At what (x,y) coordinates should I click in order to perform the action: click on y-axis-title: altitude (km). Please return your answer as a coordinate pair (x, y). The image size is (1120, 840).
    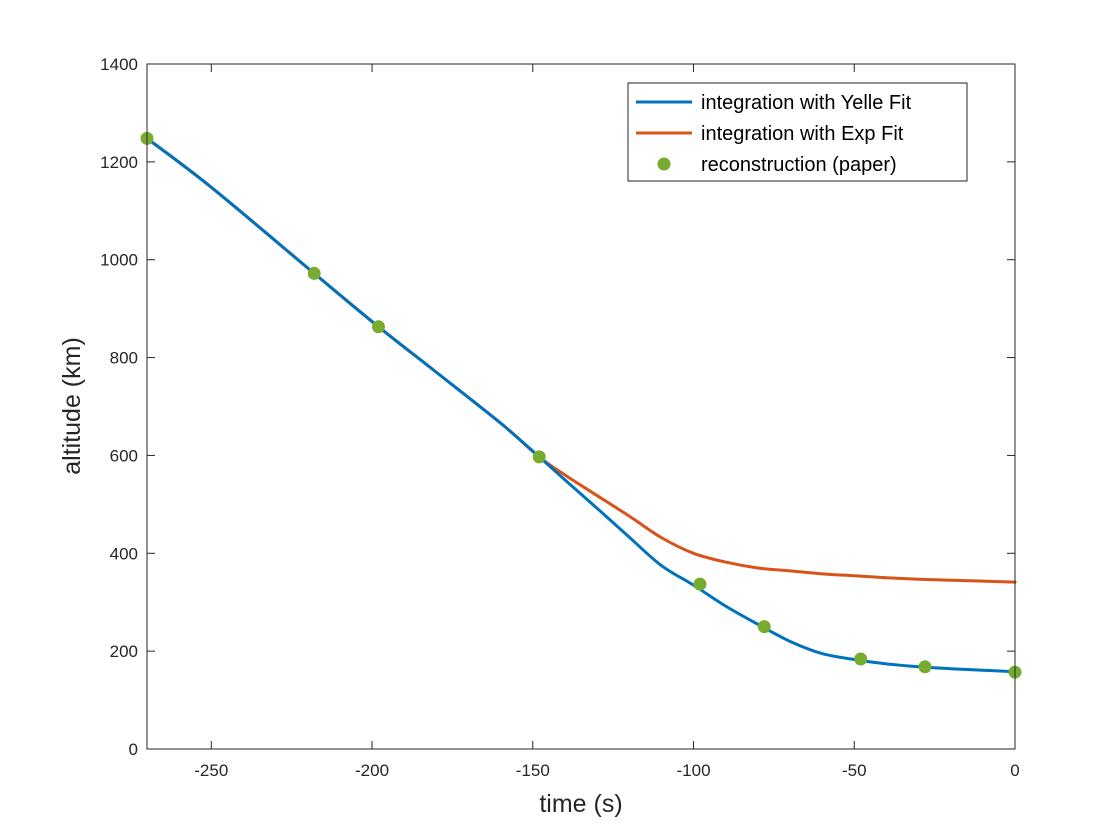
    Looking at the image, I should click on (72, 406).